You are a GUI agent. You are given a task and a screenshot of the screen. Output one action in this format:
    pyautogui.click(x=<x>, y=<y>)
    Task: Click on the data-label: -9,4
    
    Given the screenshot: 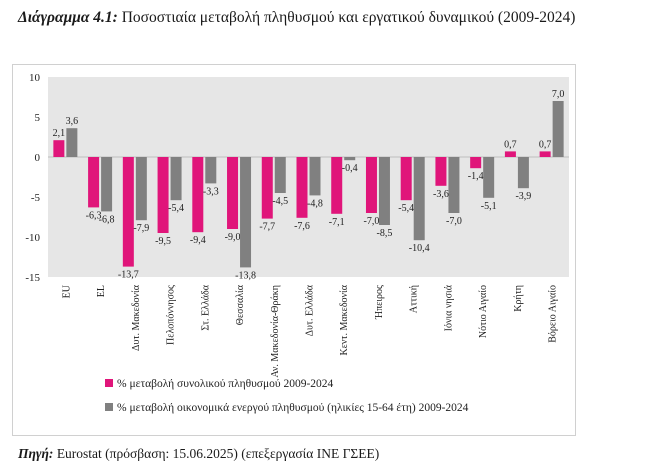 What is the action you would take?
    pyautogui.click(x=198, y=240)
    